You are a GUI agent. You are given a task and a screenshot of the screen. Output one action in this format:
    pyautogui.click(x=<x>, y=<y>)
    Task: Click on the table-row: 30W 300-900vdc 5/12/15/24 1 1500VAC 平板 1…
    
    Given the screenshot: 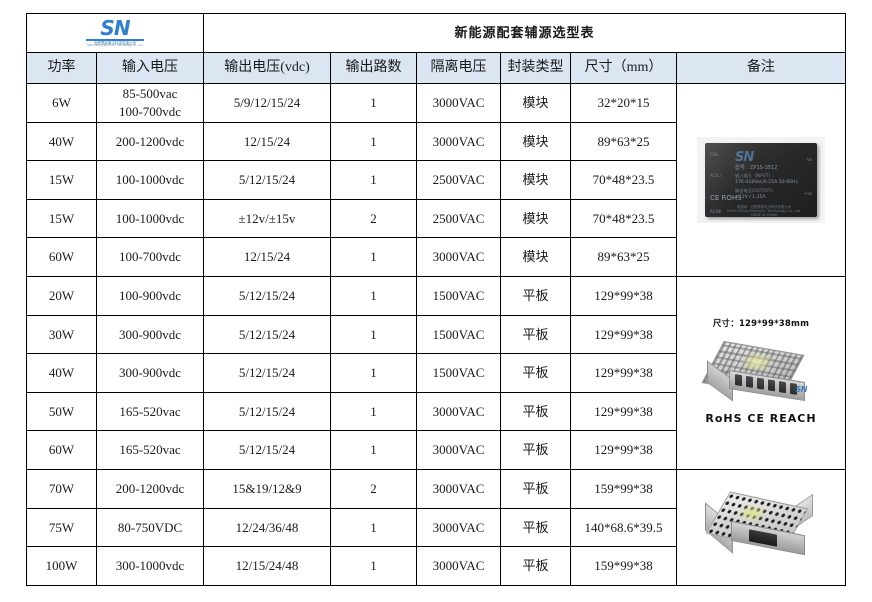 What is the action you would take?
    pyautogui.click(x=436, y=334)
    